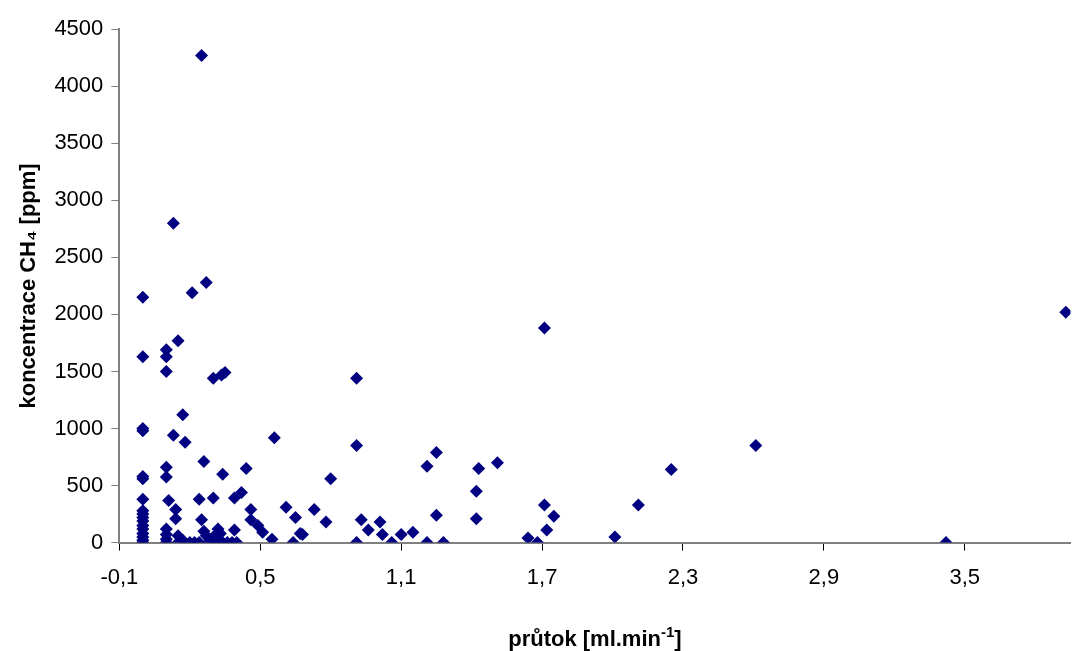 The height and width of the screenshot is (651, 1085). What do you see at coordinates (79, 28) in the screenshot?
I see `y-tick-label: 4500` at bounding box center [79, 28].